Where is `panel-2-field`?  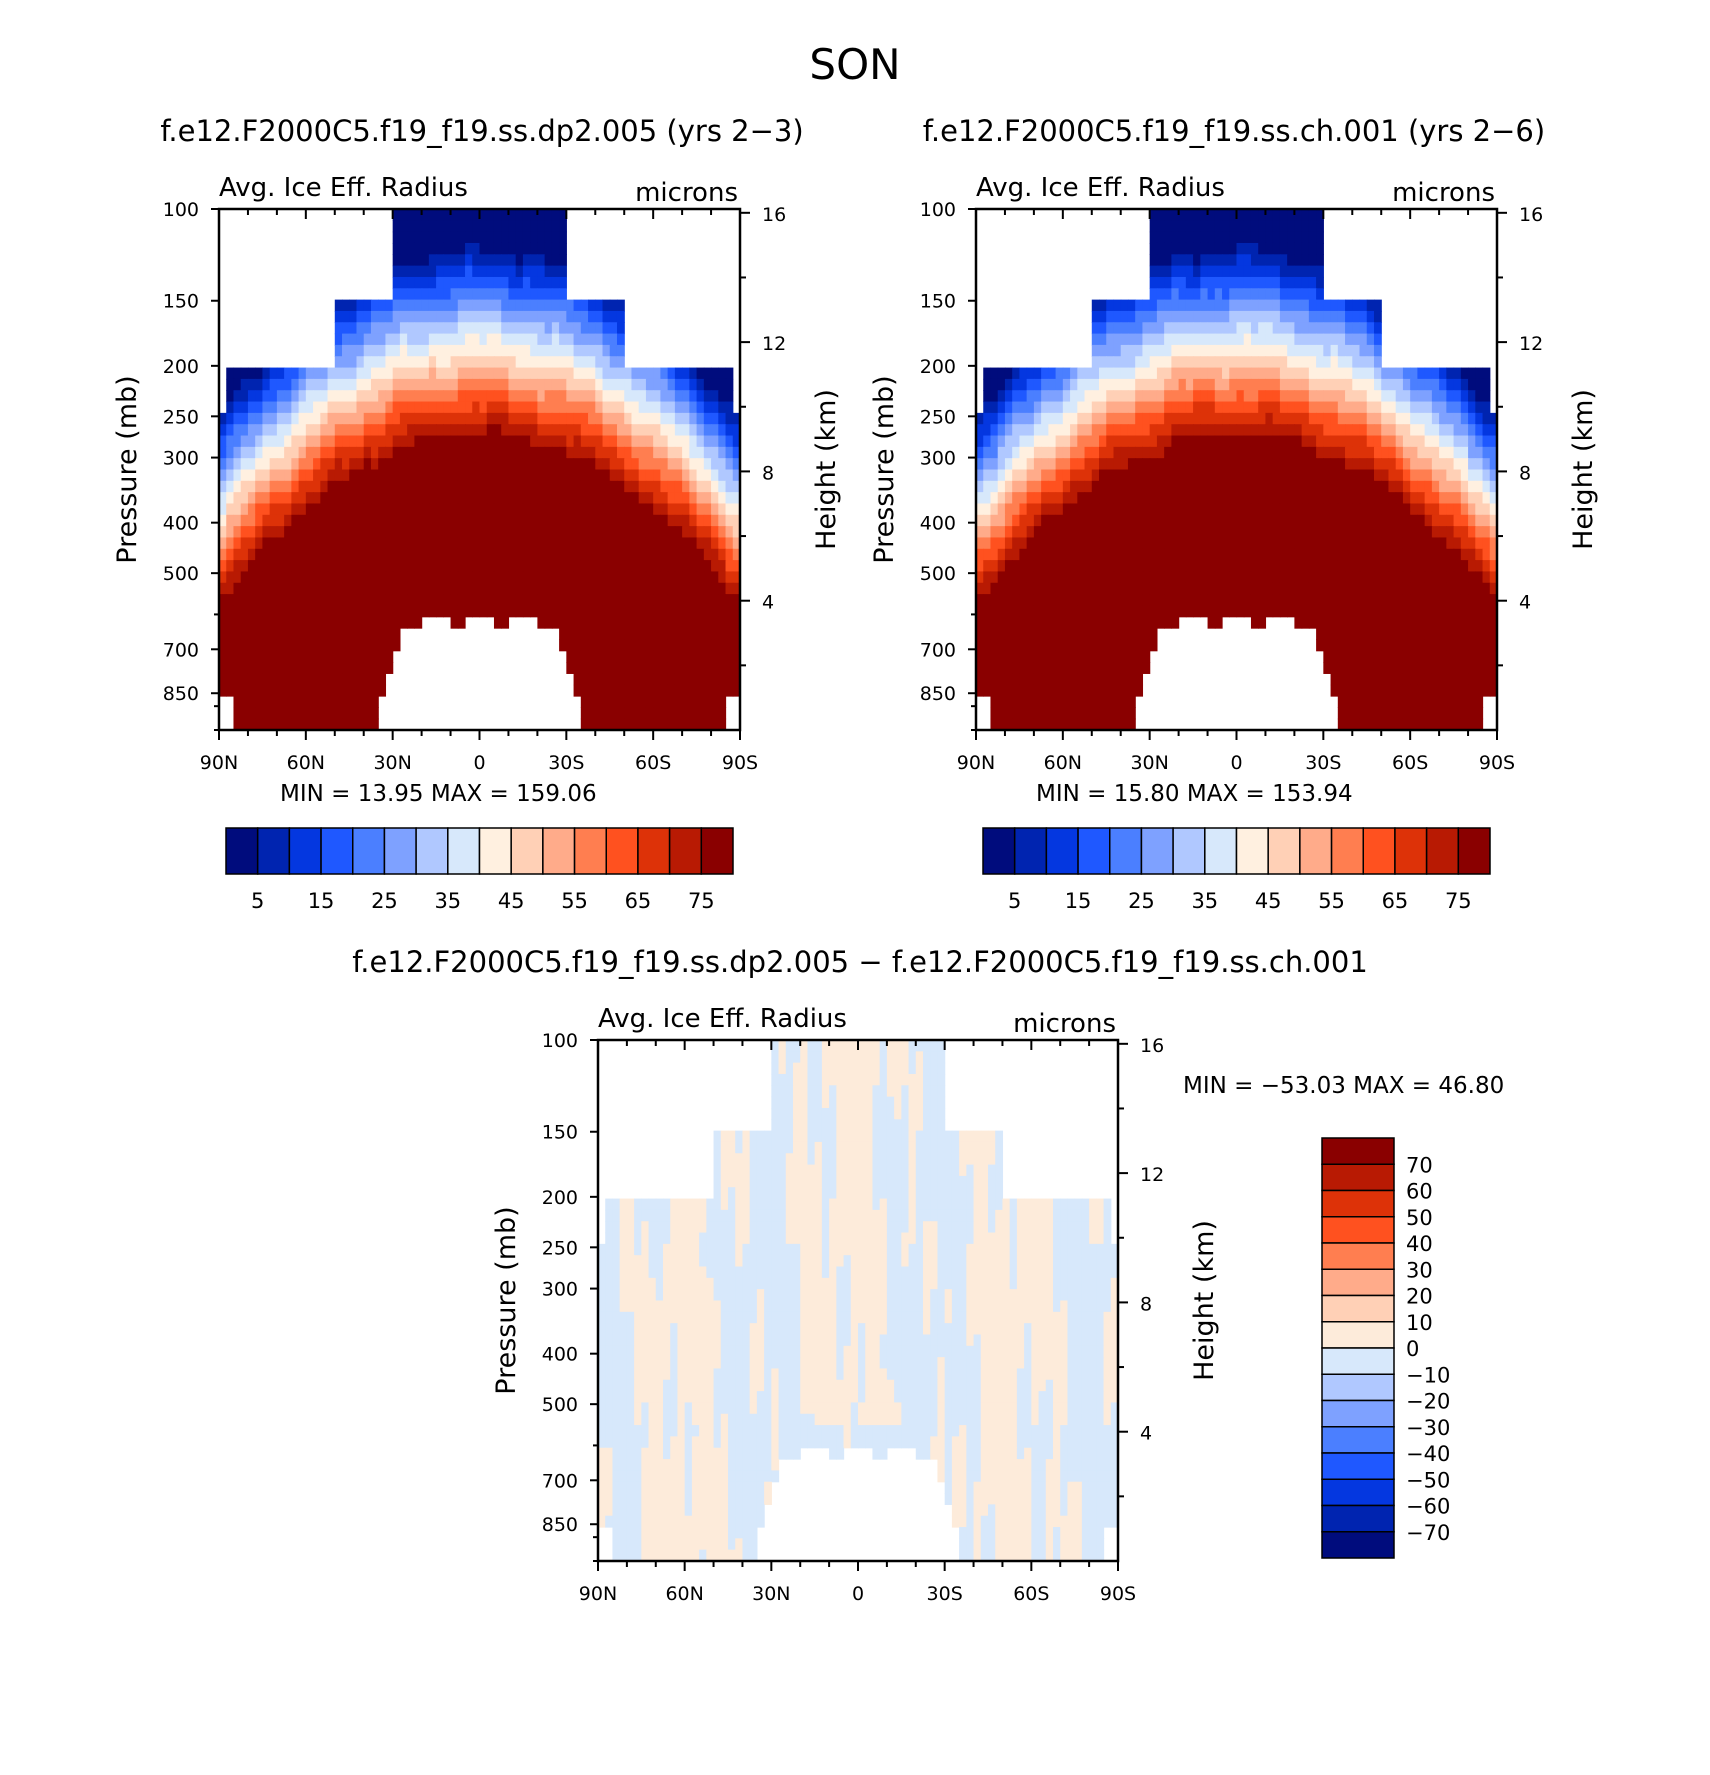 panel-2-field is located at coordinates (1237, 470).